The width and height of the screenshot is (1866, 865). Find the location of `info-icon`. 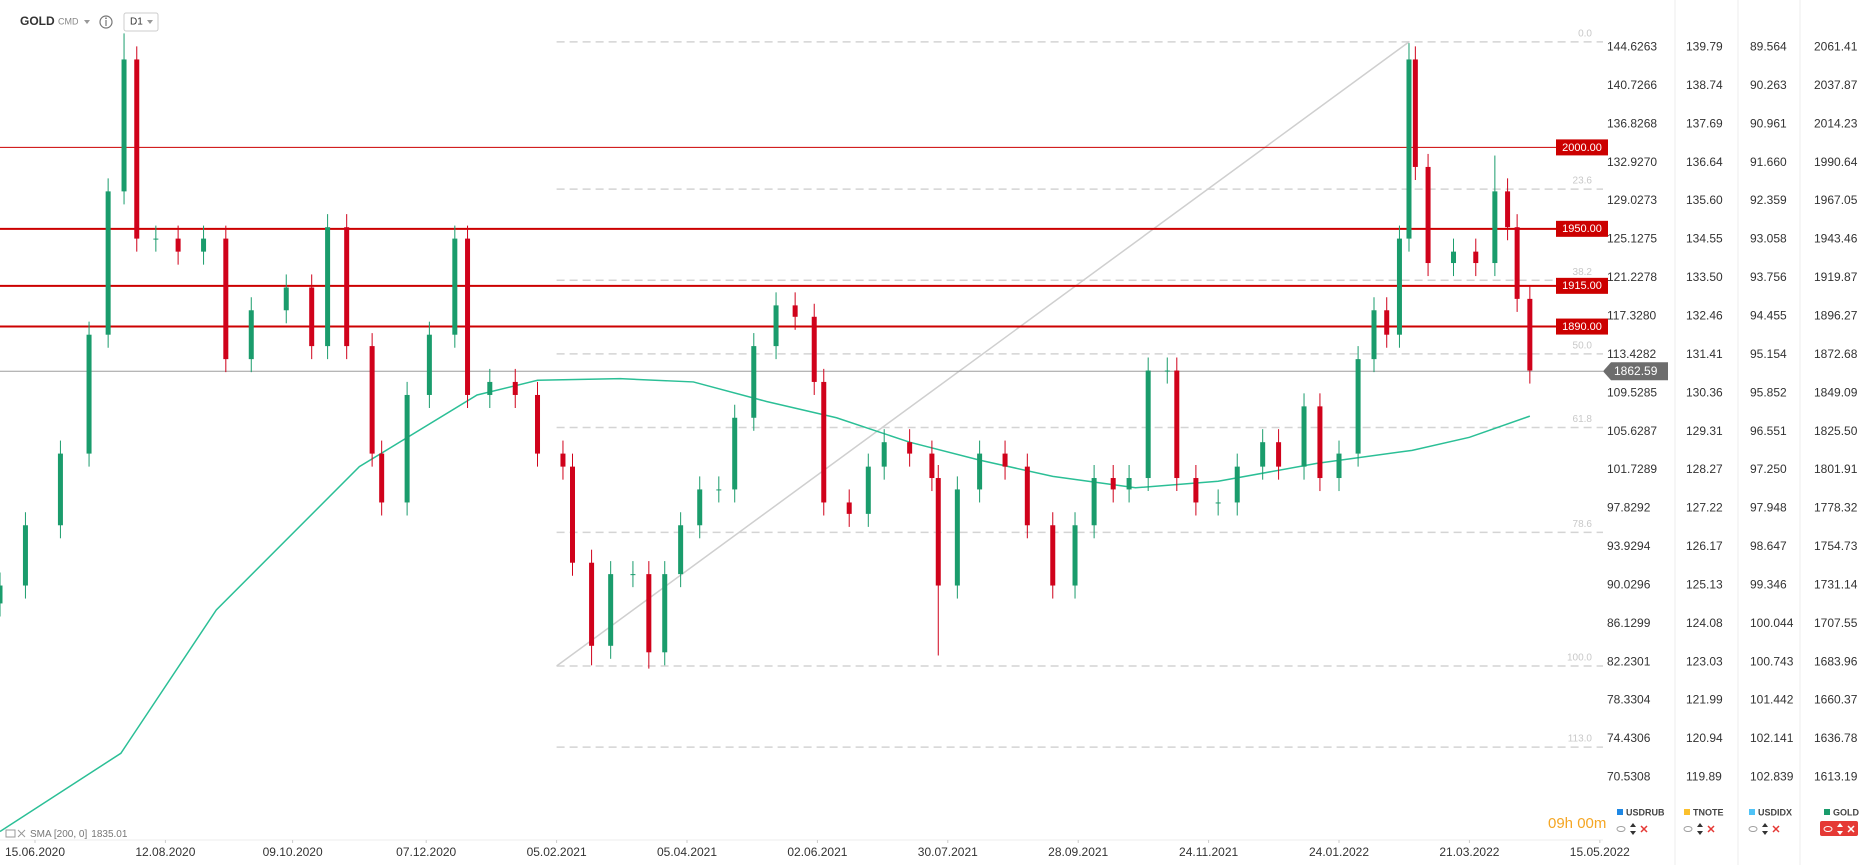

info-icon is located at coordinates (106, 22).